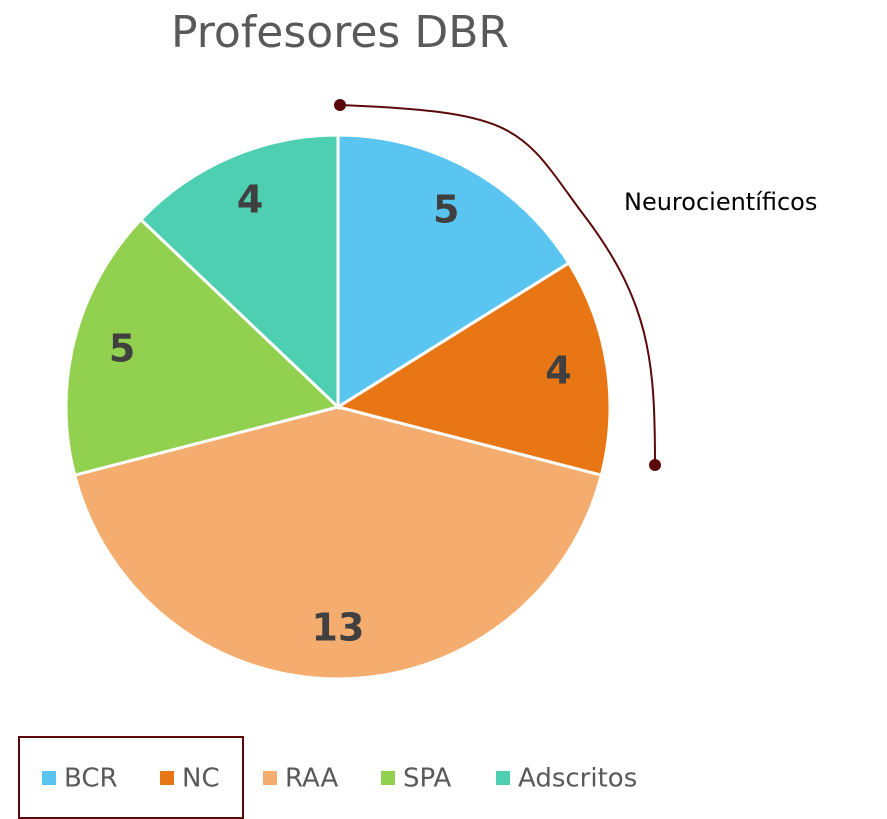  What do you see at coordinates (427, 779) in the screenshot?
I see `legend-label: SPA` at bounding box center [427, 779].